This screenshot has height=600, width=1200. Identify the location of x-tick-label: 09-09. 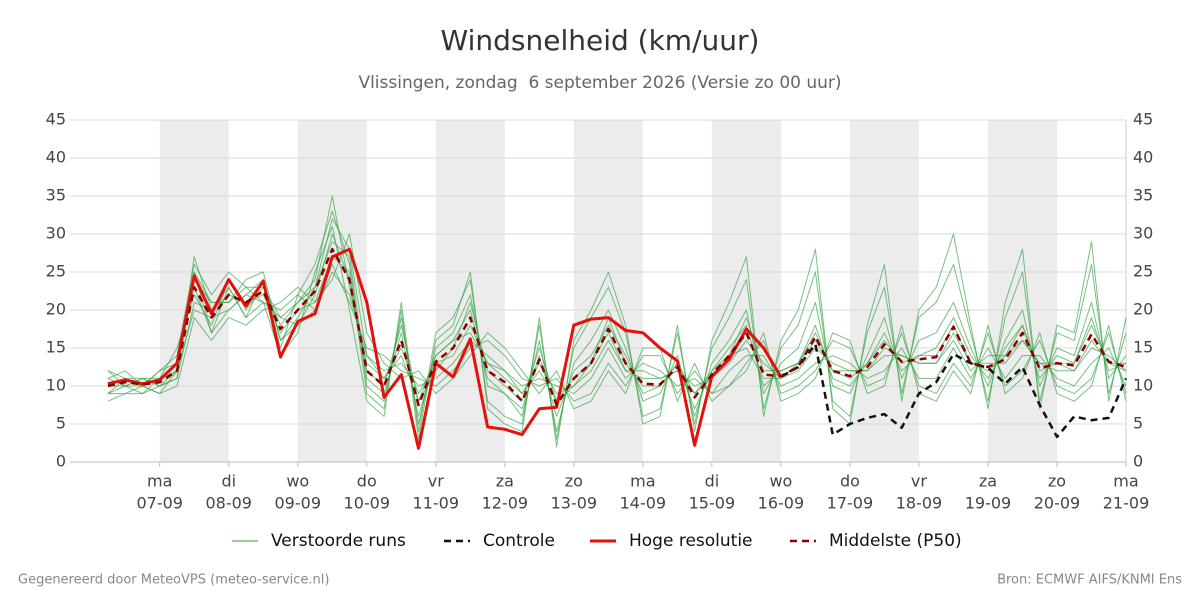
(298, 503).